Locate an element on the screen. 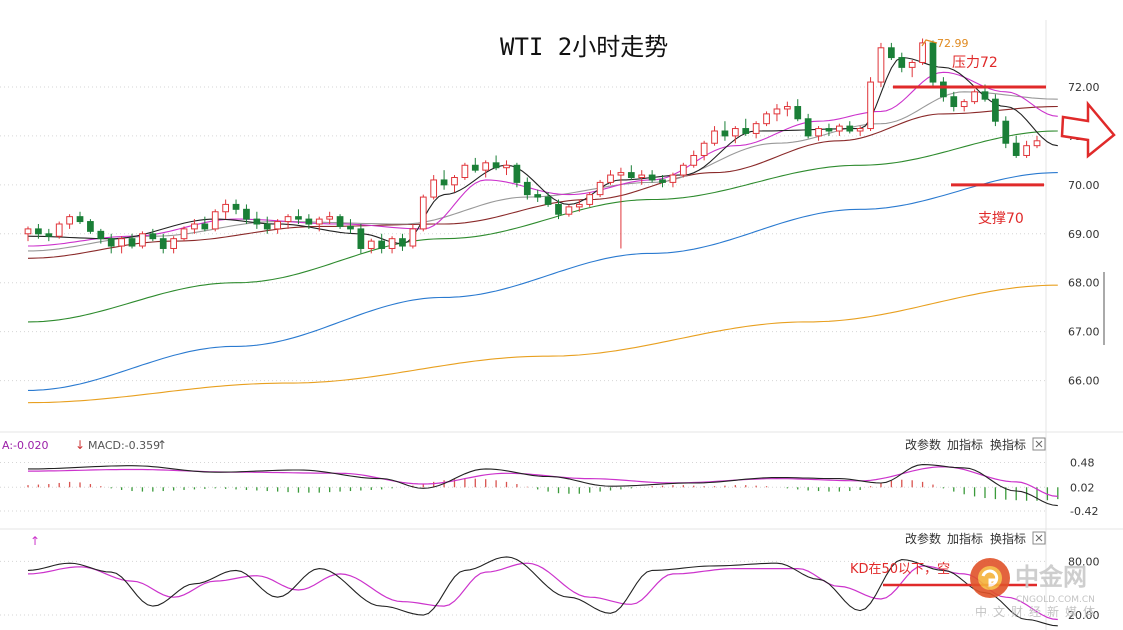  macd-lines is located at coordinates (543, 485).